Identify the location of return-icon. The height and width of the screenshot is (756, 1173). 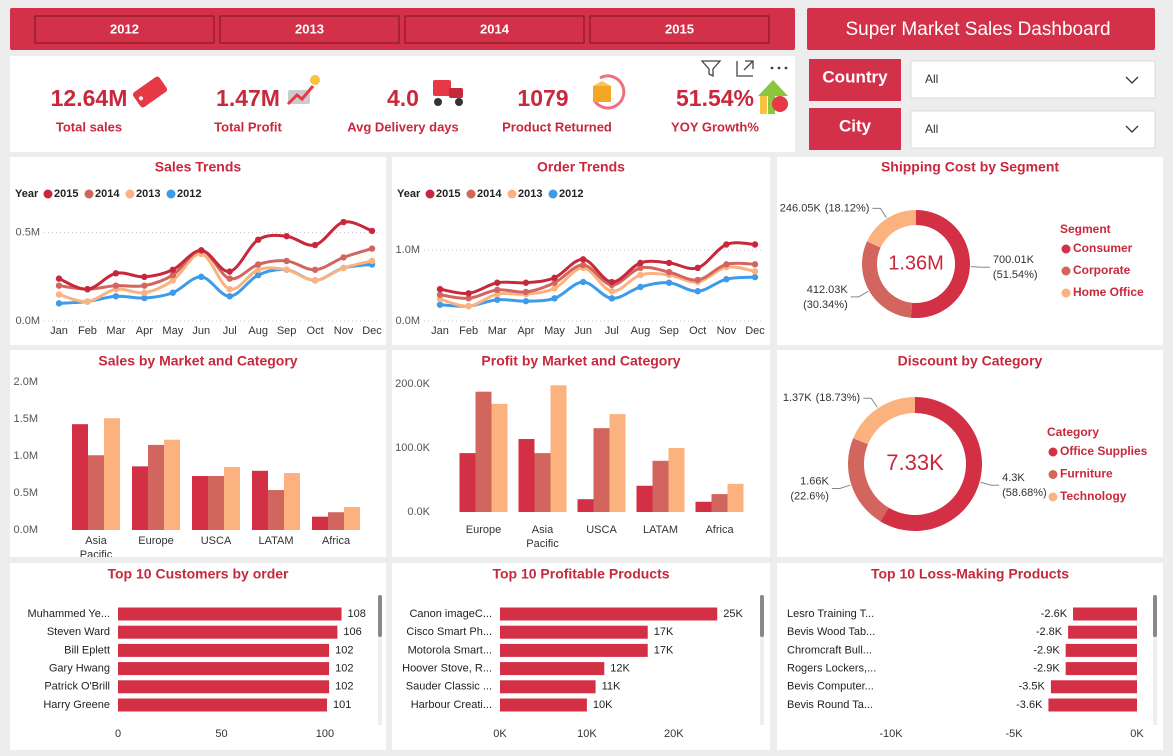
(609, 92).